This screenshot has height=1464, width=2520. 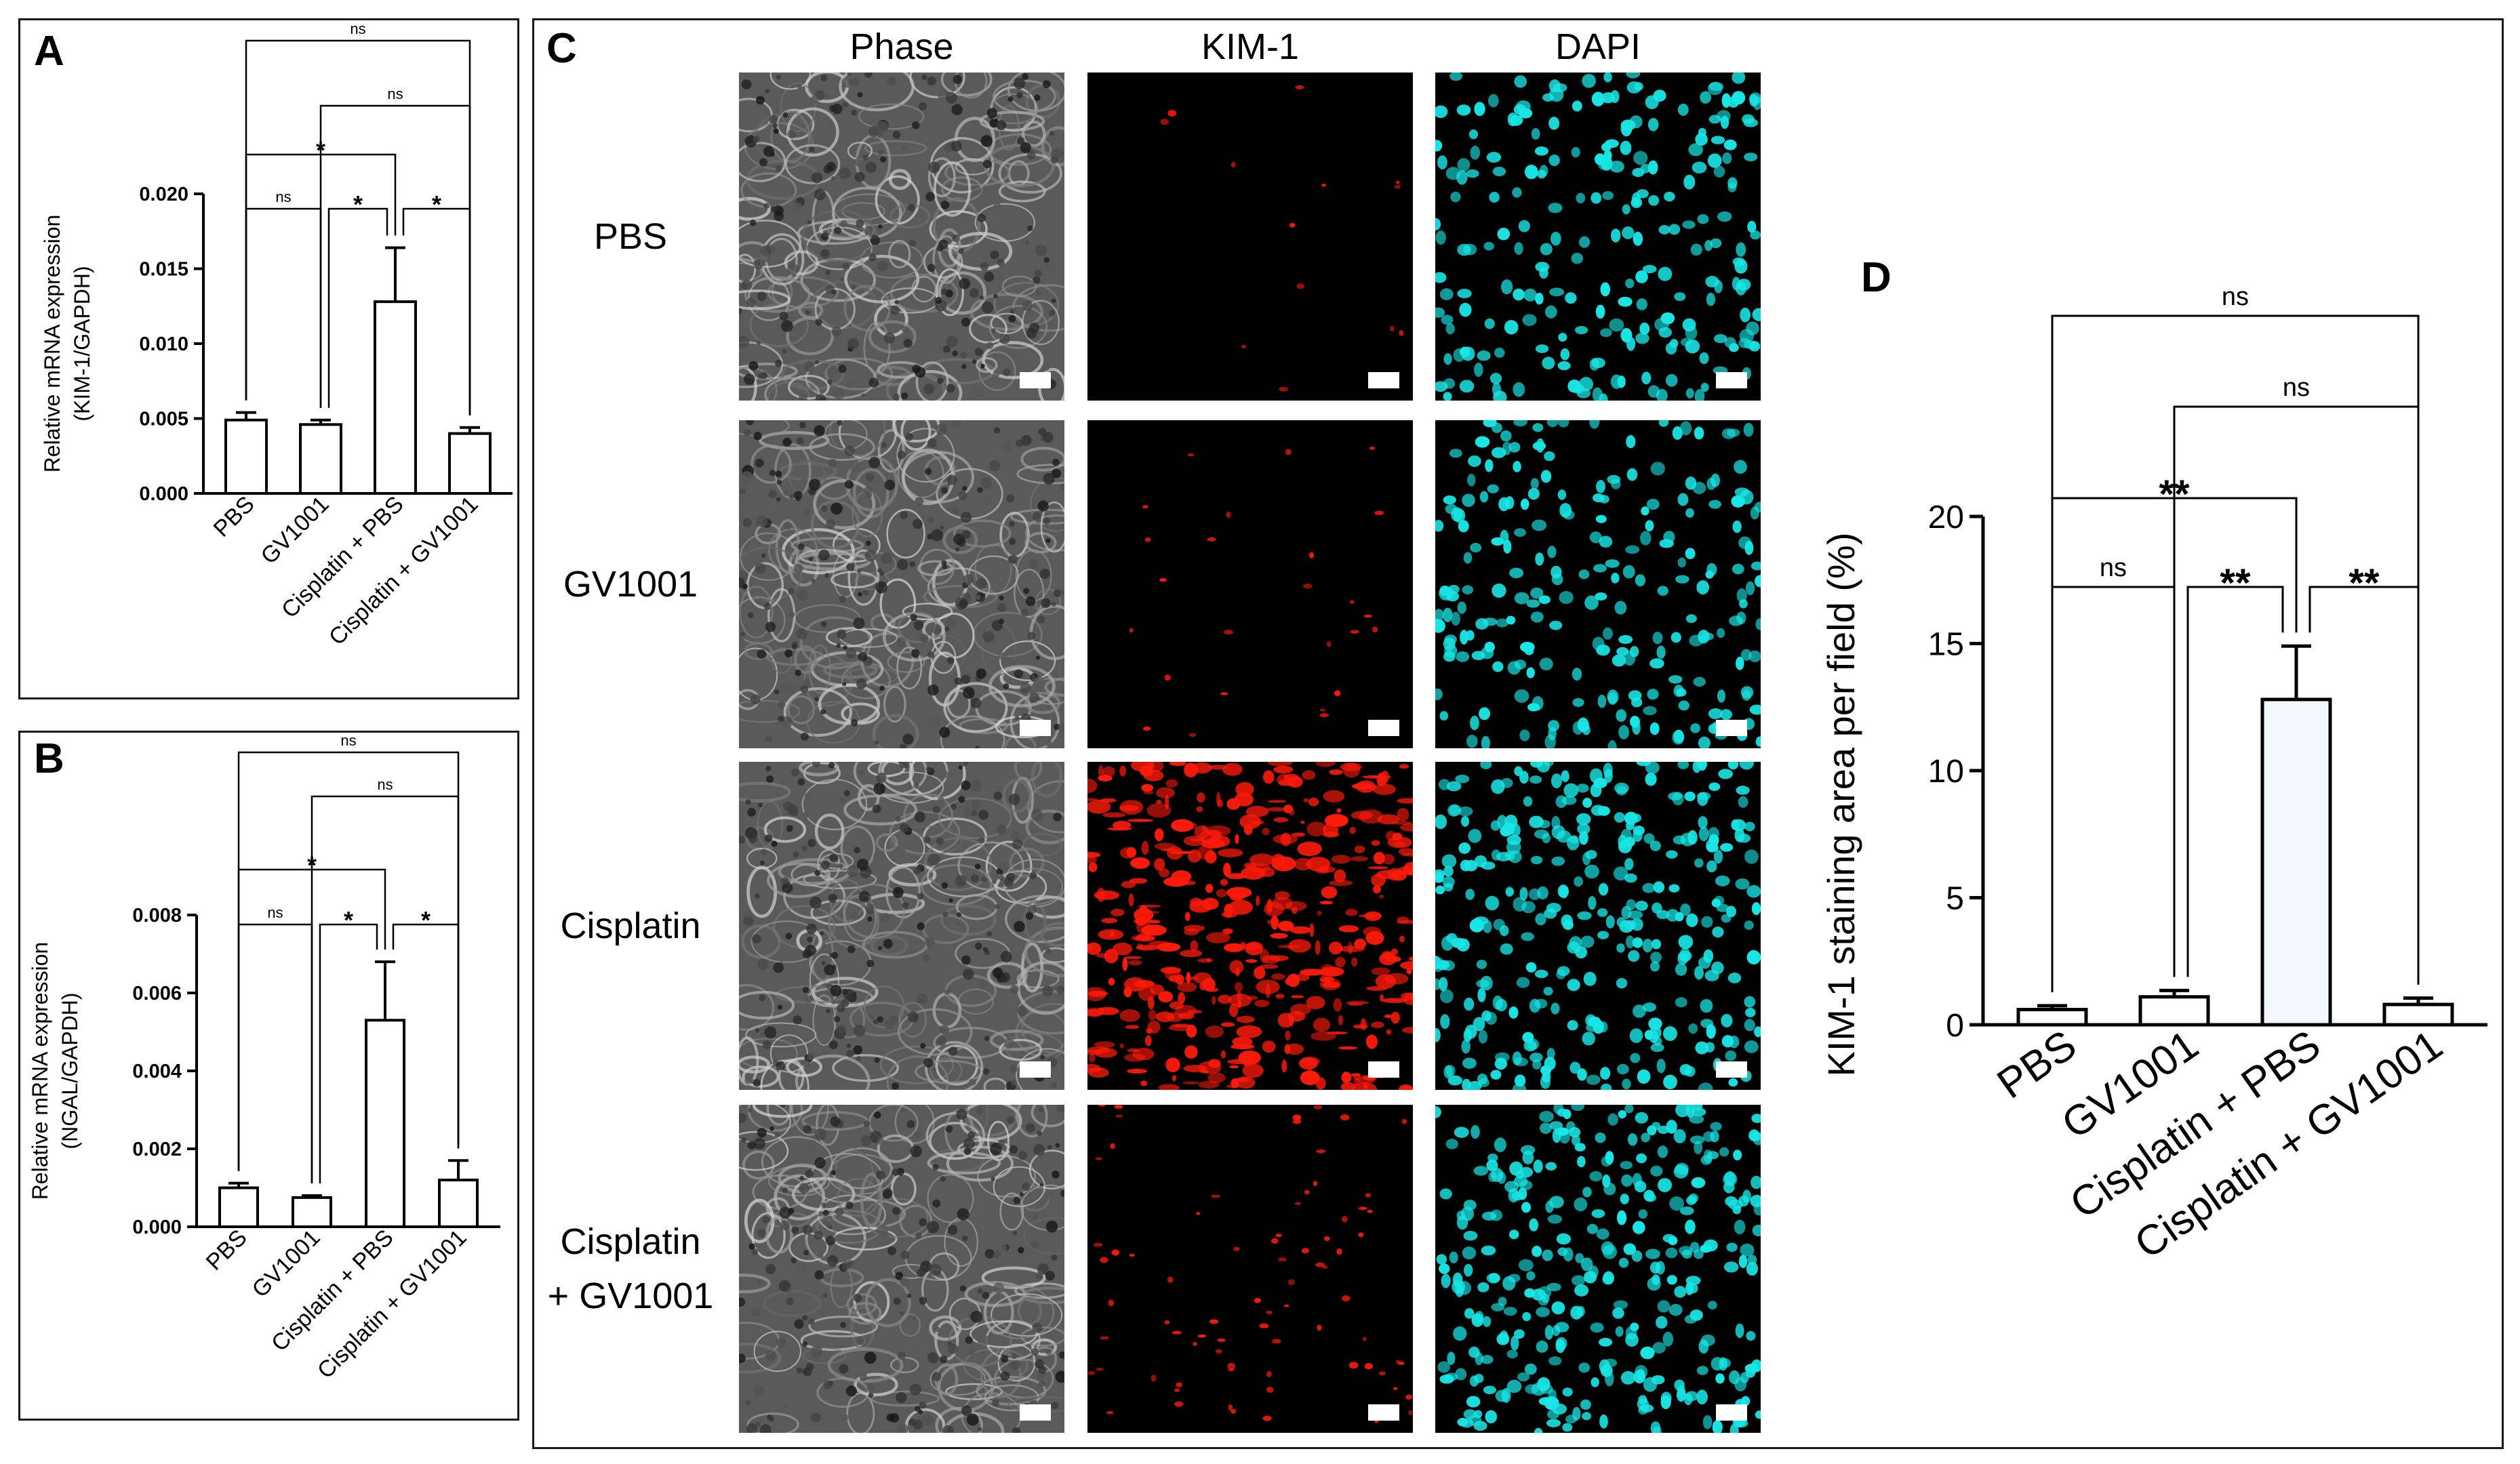 I want to click on significance-label: ns, so click(x=275, y=913).